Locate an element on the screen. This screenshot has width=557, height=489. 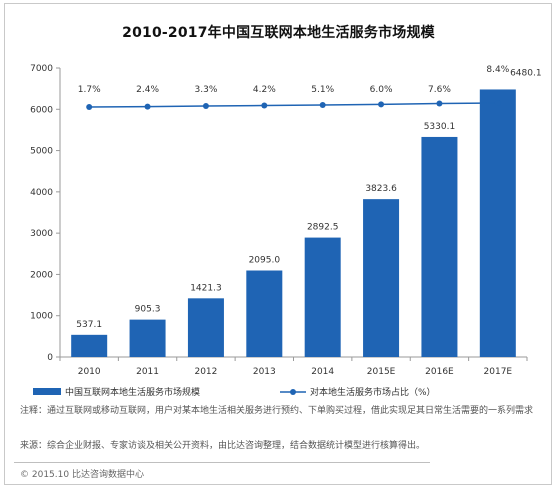
bar-value-label: 3823.6 is located at coordinates (381, 189).